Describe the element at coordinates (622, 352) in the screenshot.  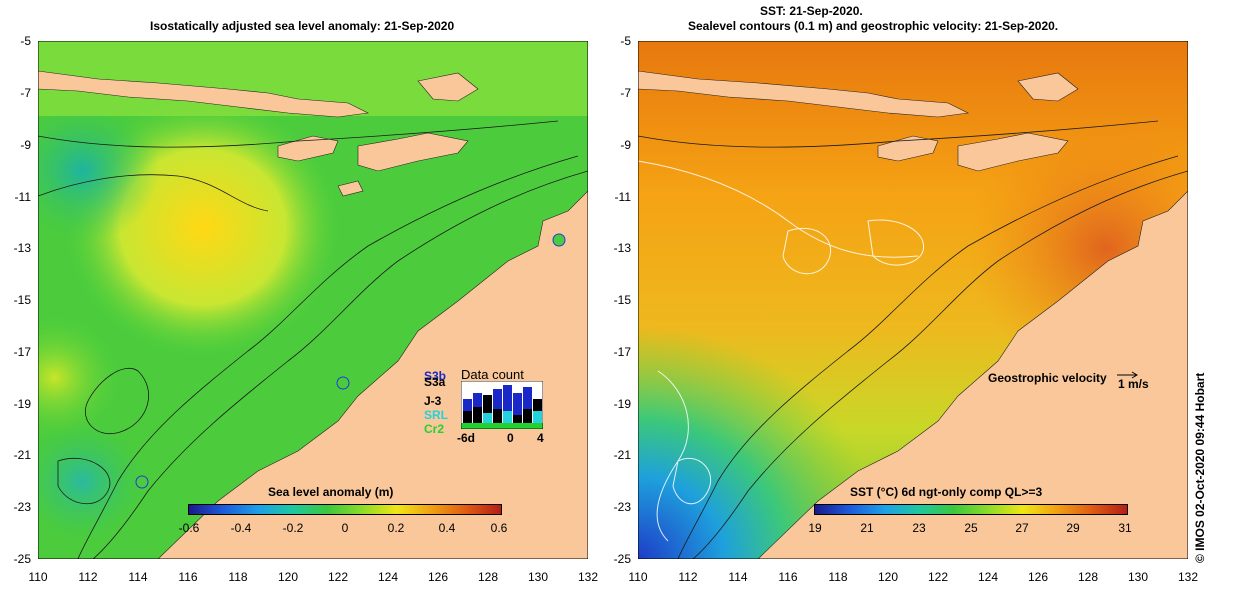
I see `right-y-tick: -17` at that location.